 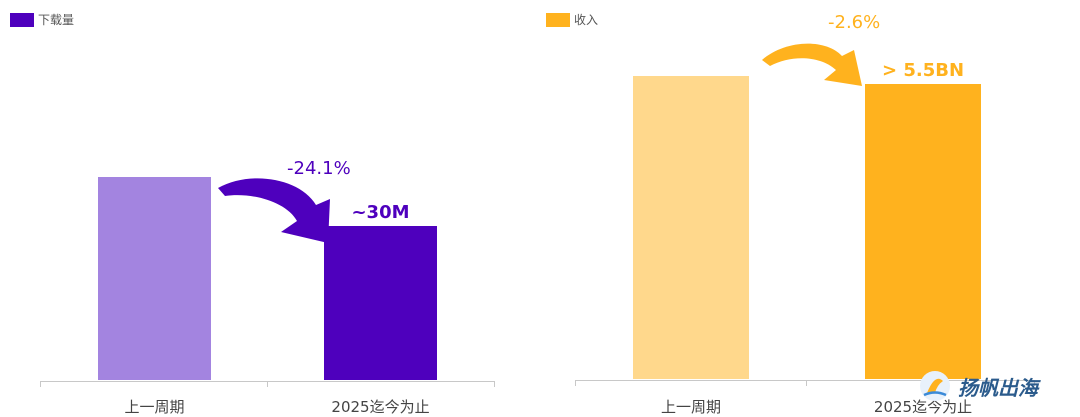 I want to click on legend-label: 下载量, so click(x=56, y=20).